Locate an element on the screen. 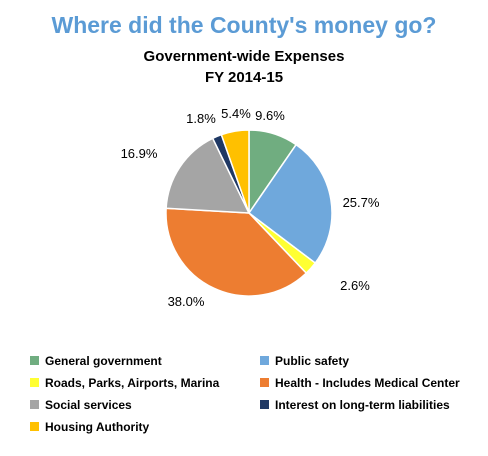  pie-slice-health-includes-medical-center is located at coordinates (236, 252).